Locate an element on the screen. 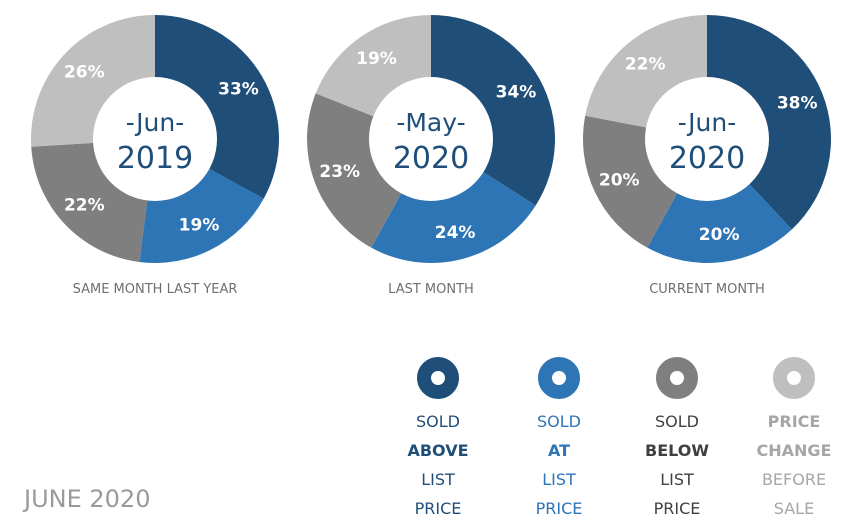 The width and height of the screenshot is (861, 523). chart-caption: LAST MONTH is located at coordinates (431, 289).